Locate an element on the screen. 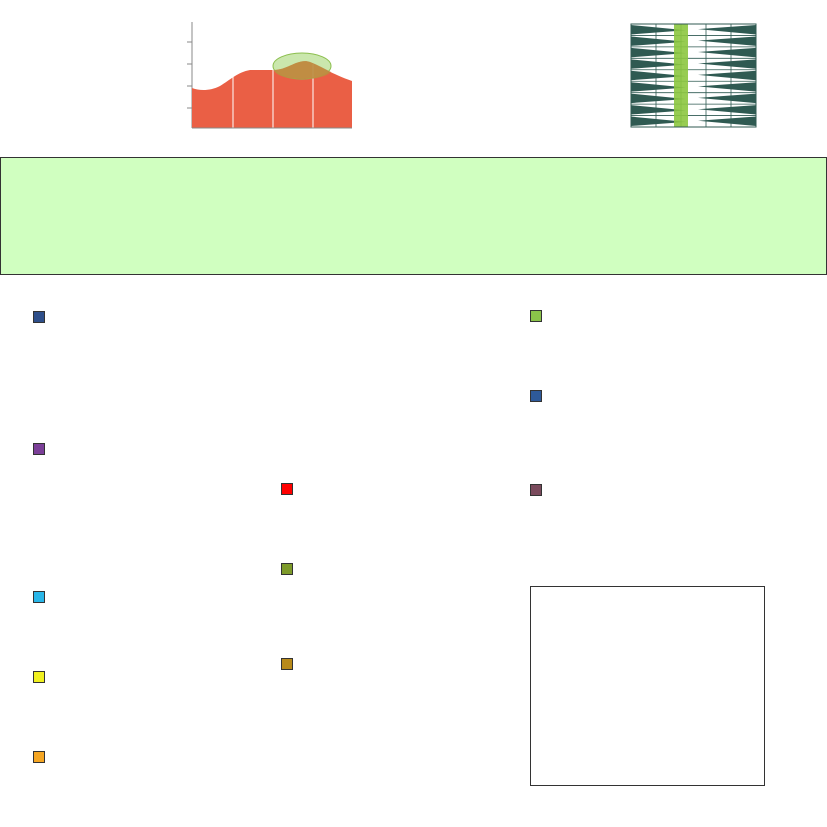 Image resolution: width=827 pixels, height=827 pixels. pattern-wedges is located at coordinates (693, 75).